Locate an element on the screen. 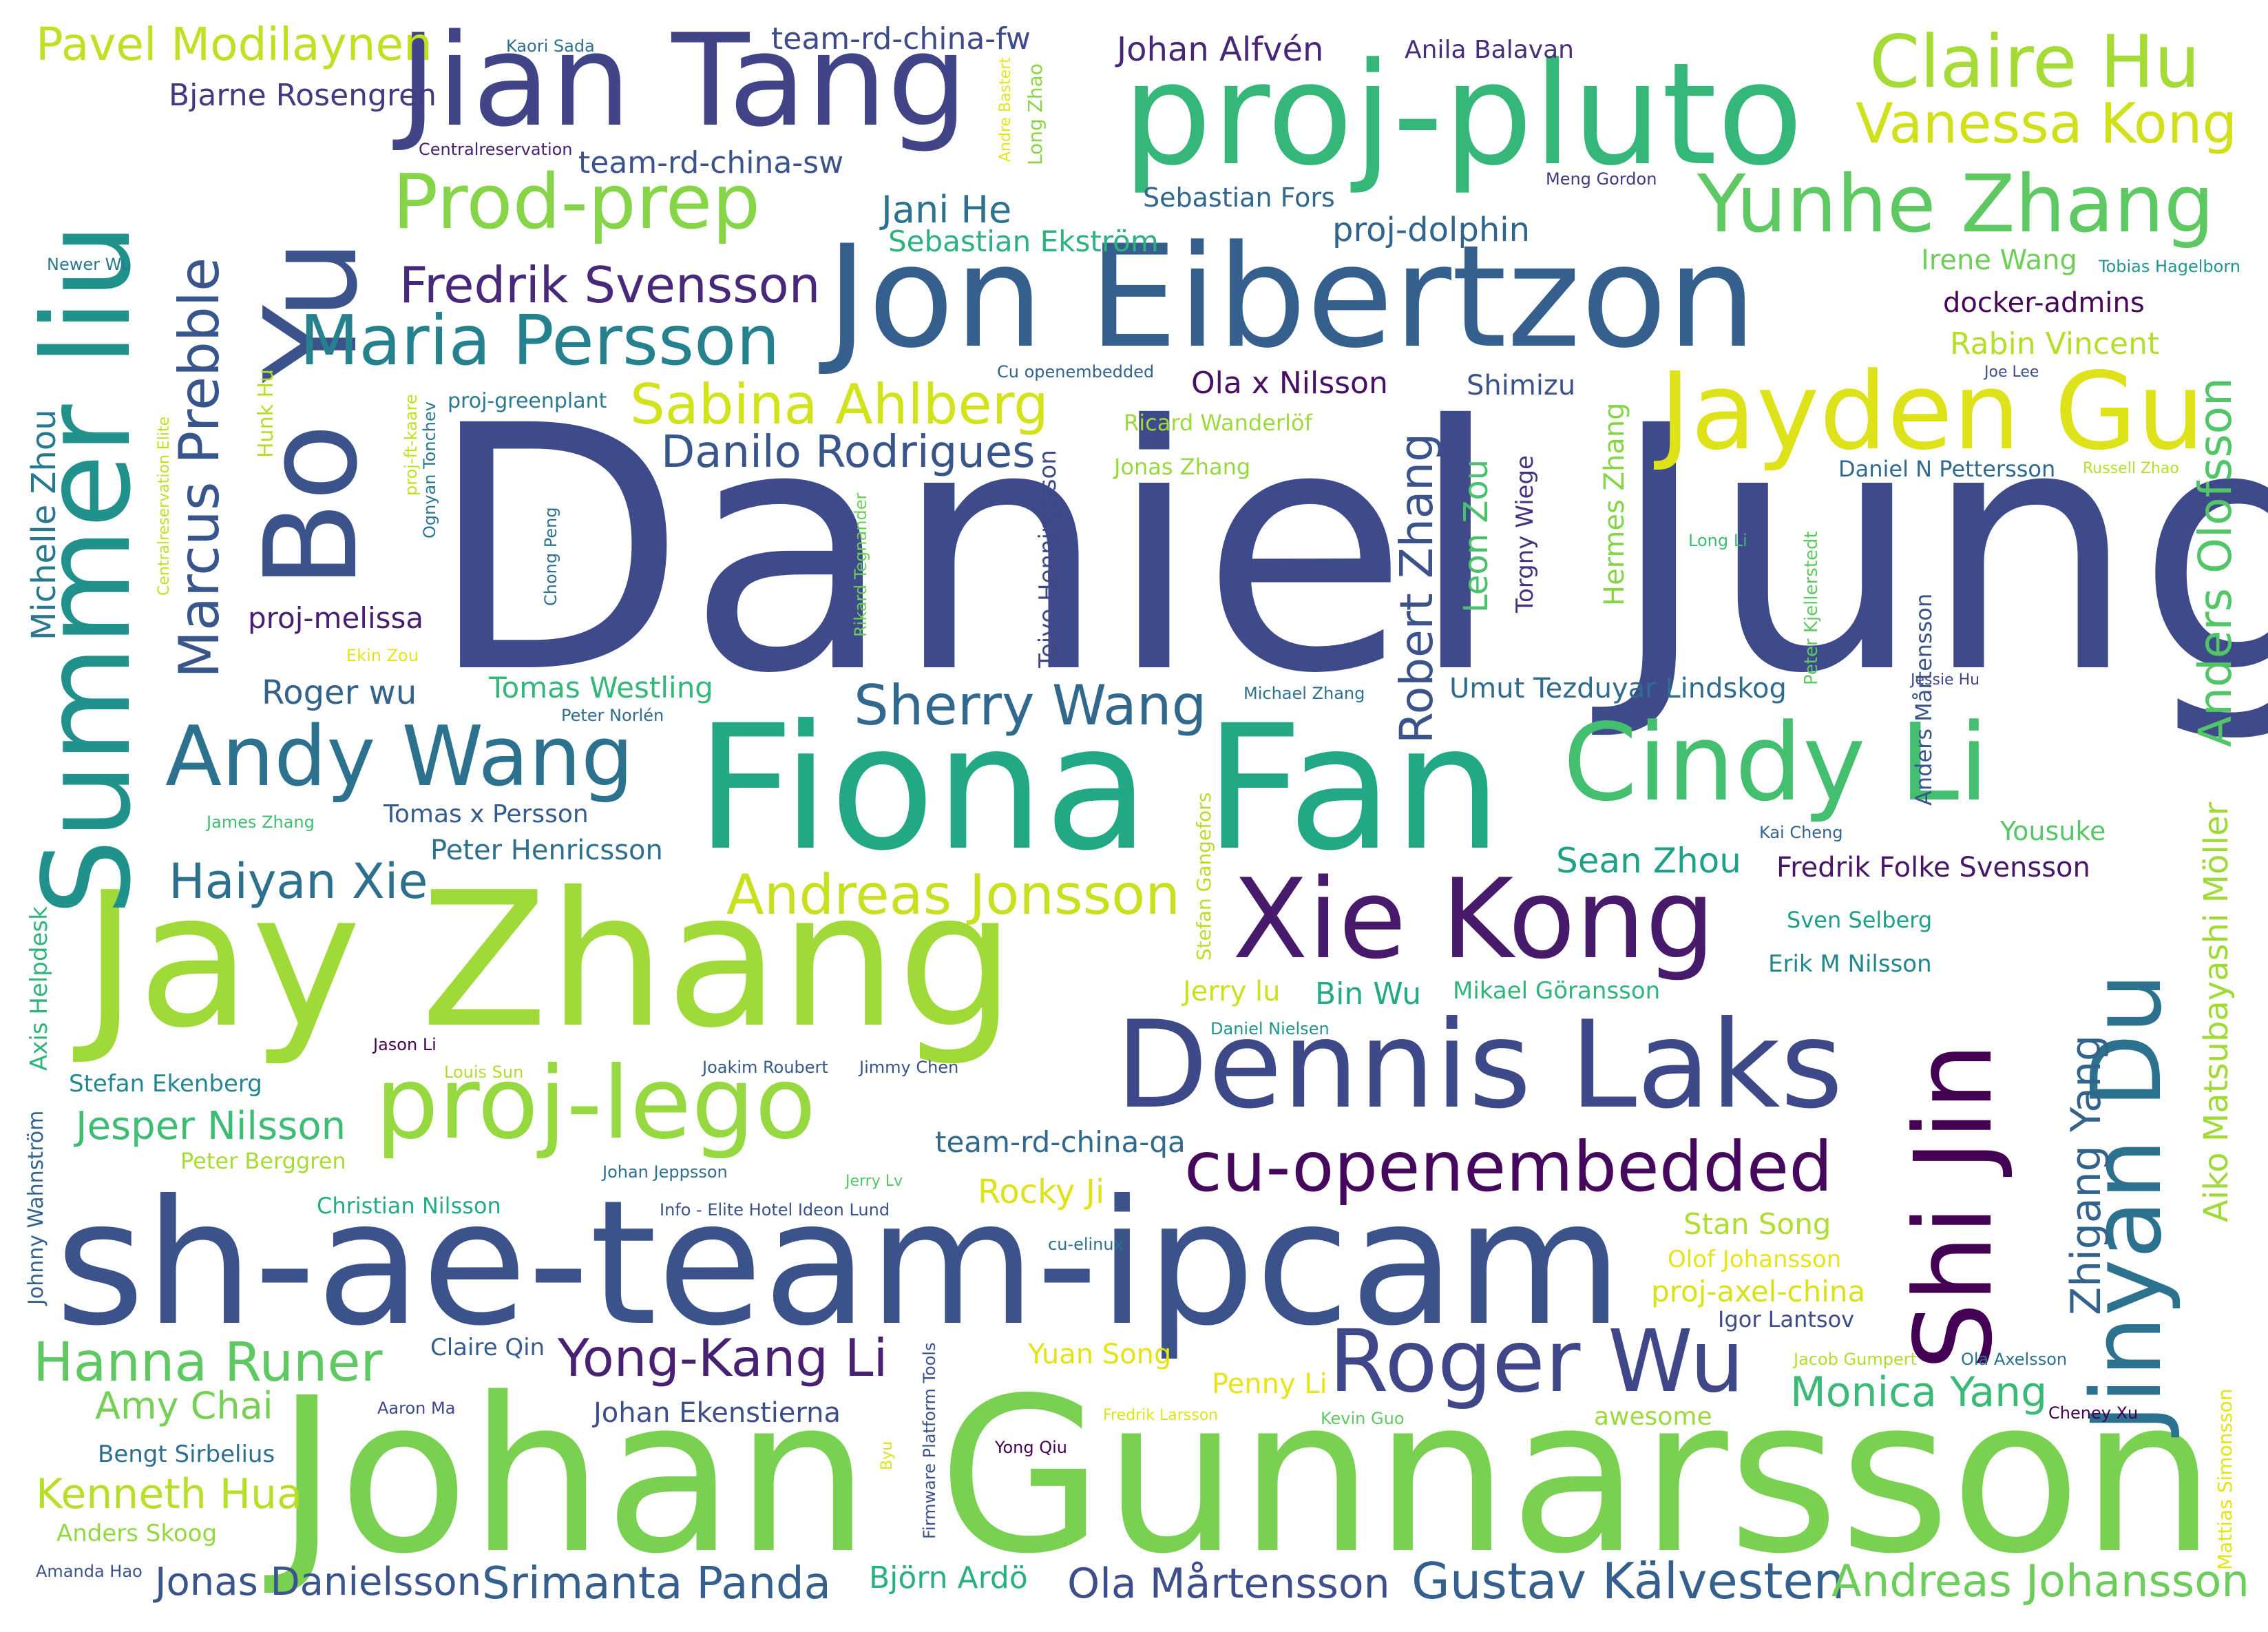 The image size is (2268, 1632). word-tomas-x-persson: Tomas x Persson is located at coordinates (486, 814).